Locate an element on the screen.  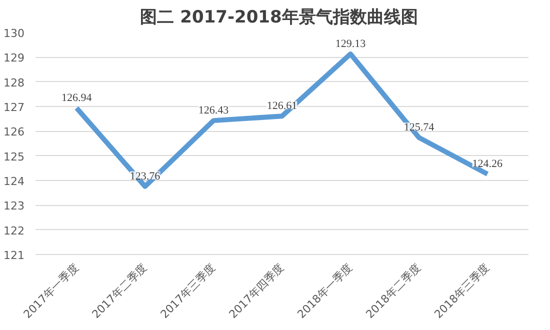
data-label: 126.43 is located at coordinates (214, 110).